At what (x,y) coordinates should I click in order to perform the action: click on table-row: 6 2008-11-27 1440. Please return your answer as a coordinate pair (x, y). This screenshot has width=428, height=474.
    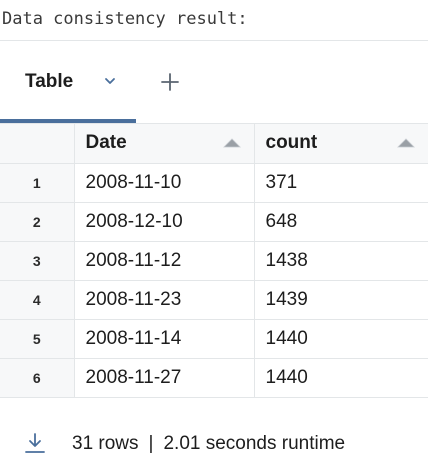
    Looking at the image, I should click on (214, 377).